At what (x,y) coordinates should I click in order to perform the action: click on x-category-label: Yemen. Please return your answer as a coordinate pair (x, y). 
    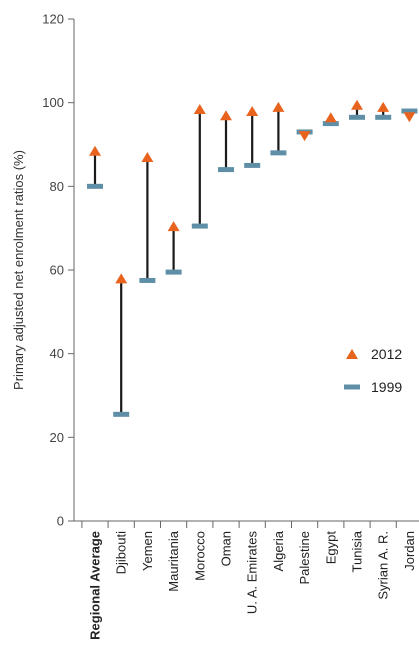
    Looking at the image, I should click on (147, 551).